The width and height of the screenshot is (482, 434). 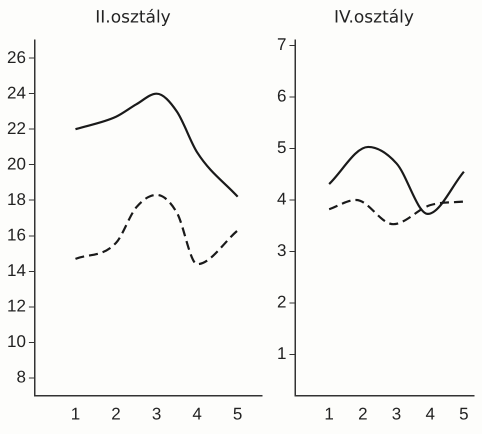 What do you see at coordinates (16, 199) in the screenshot?
I see `y-tick-label: 18` at bounding box center [16, 199].